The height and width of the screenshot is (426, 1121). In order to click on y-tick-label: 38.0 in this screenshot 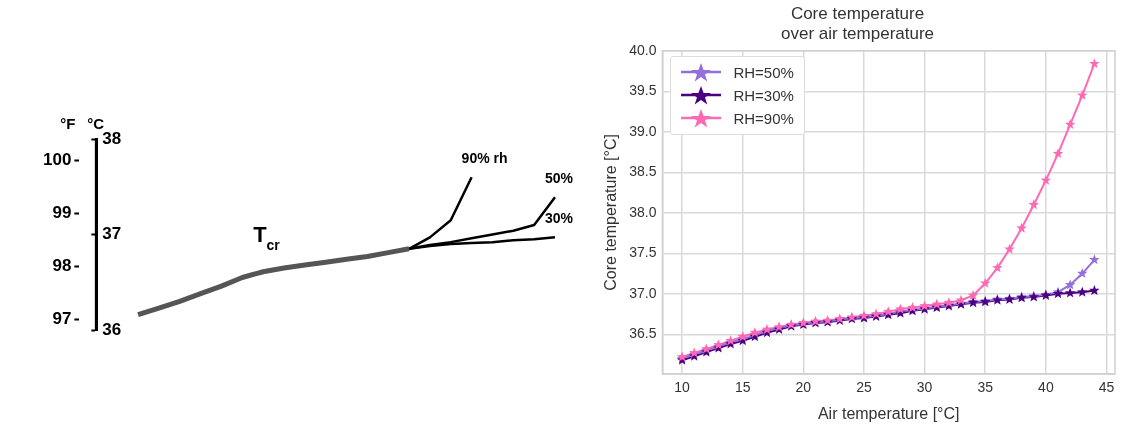, I will do `click(643, 211)`.